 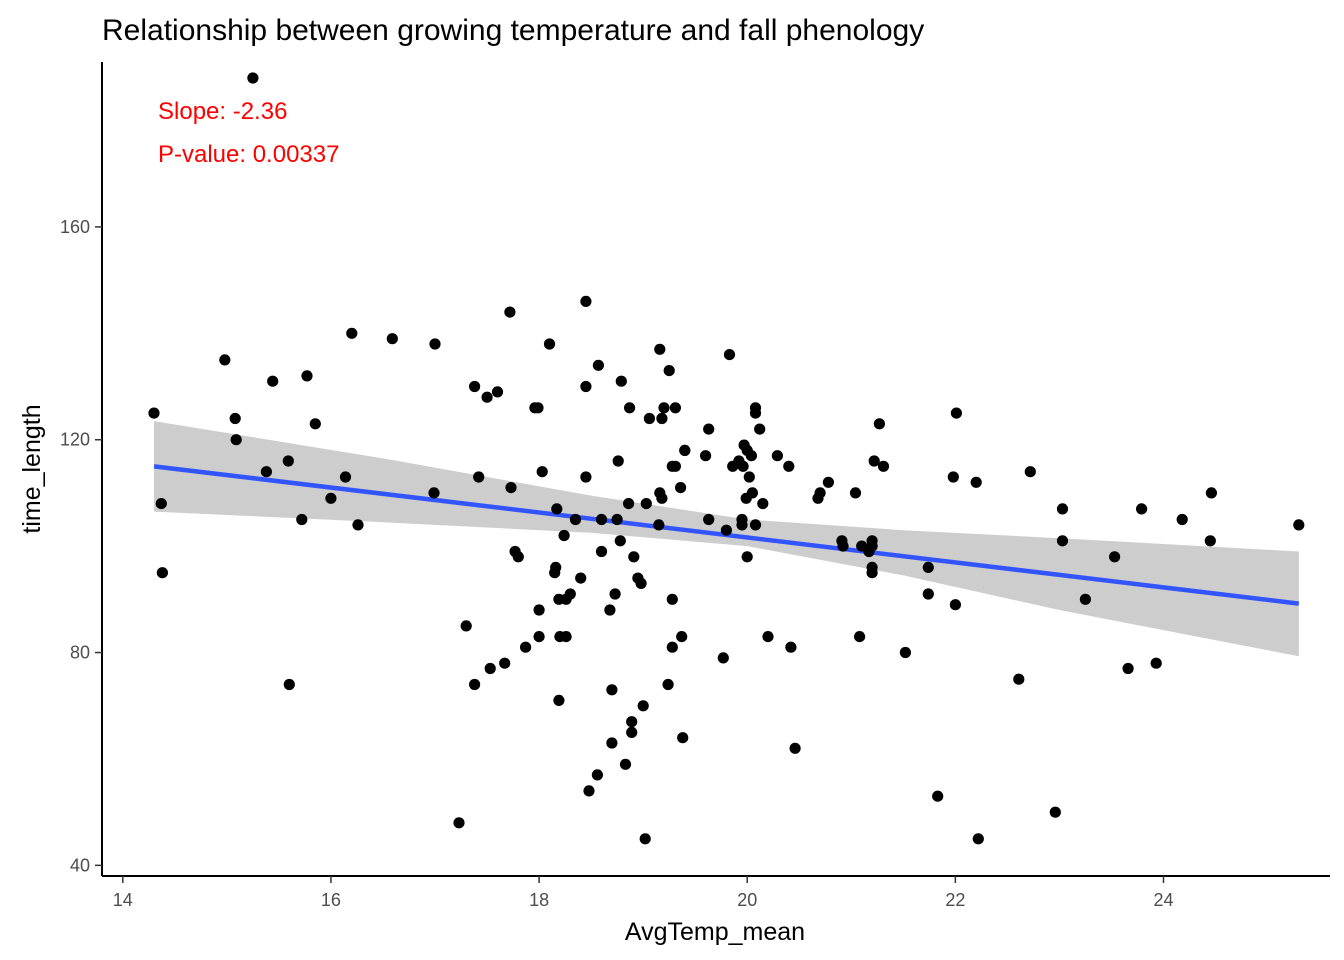 What do you see at coordinates (643, 893) in the screenshot?
I see `x-axis-ticks: 14 16 18 20 22 24` at bounding box center [643, 893].